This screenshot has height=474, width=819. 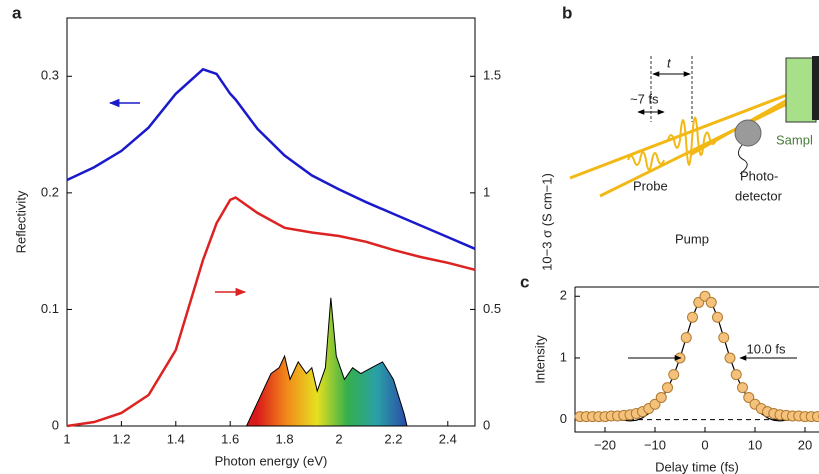 I want to click on spectrum, so click(x=326, y=362).